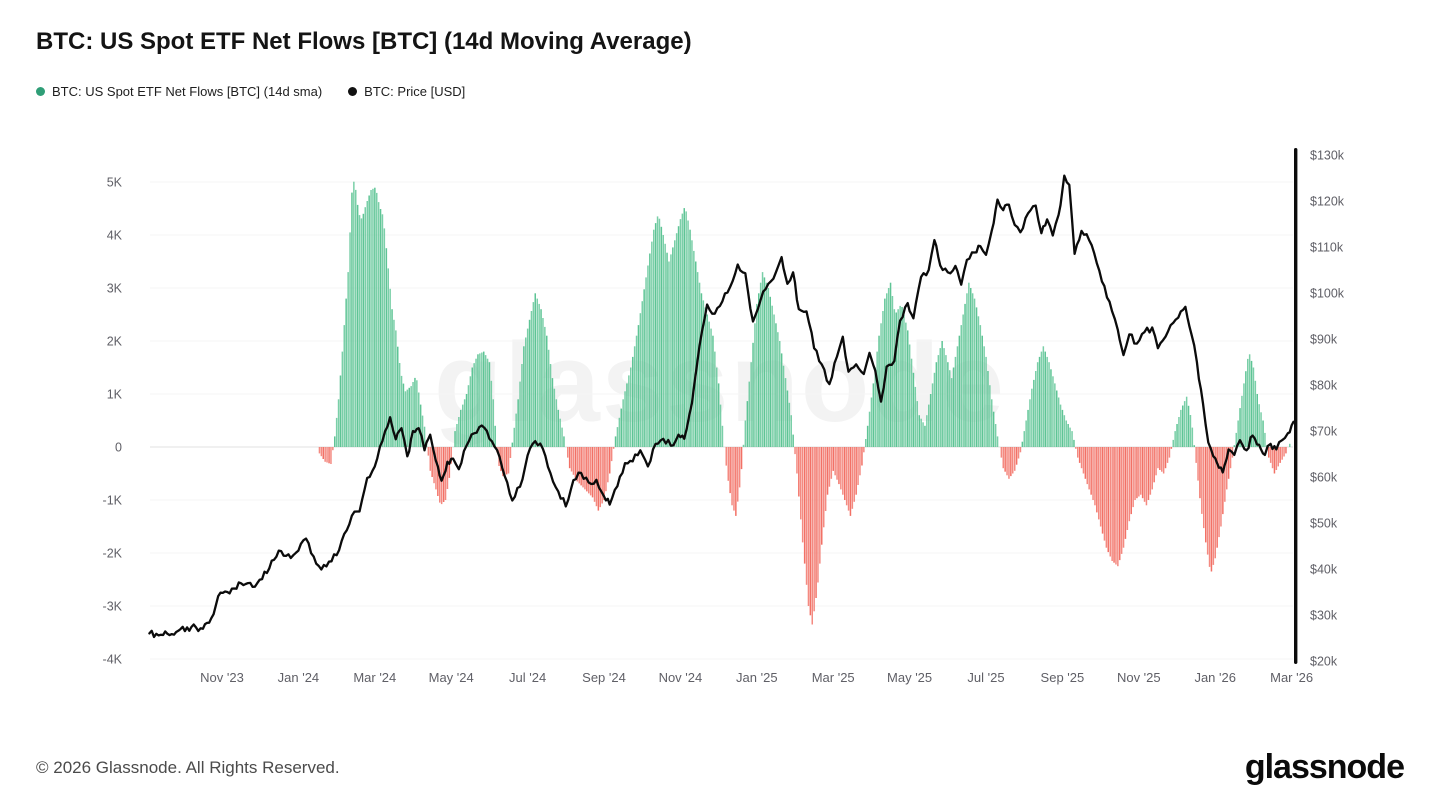 This screenshot has width=1440, height=810. Describe the element at coordinates (1324, 662) in the screenshot. I see `svg-text: $20k` at that location.